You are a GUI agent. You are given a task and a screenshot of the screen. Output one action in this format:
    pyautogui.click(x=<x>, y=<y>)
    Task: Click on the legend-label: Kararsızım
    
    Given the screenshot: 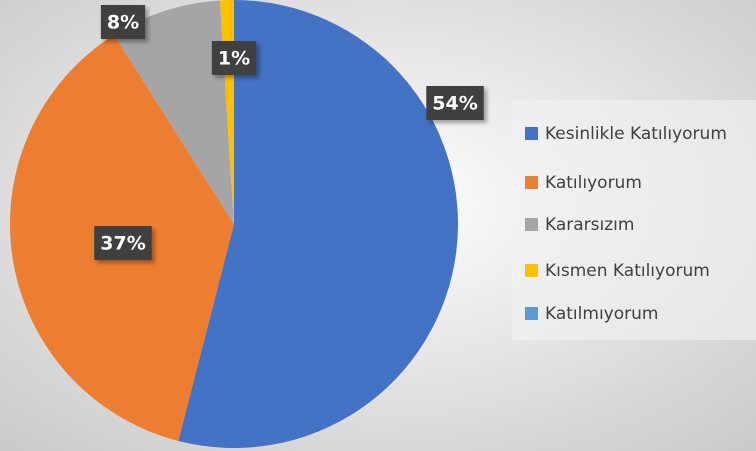 What is the action you would take?
    pyautogui.click(x=589, y=225)
    